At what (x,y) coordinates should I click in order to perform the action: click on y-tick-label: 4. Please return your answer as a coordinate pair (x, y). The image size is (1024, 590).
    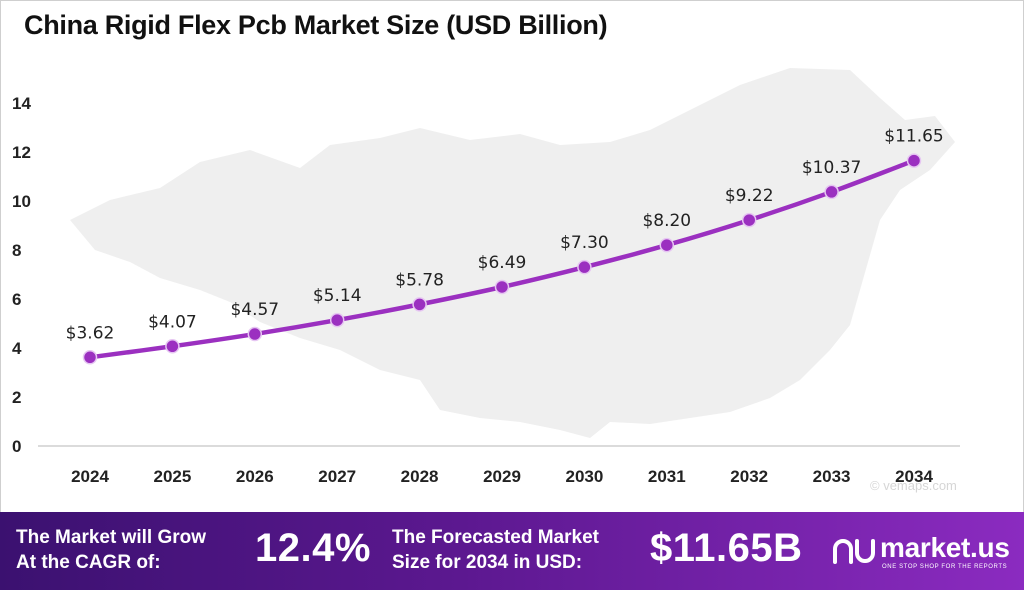
    Looking at the image, I should click on (17, 348).